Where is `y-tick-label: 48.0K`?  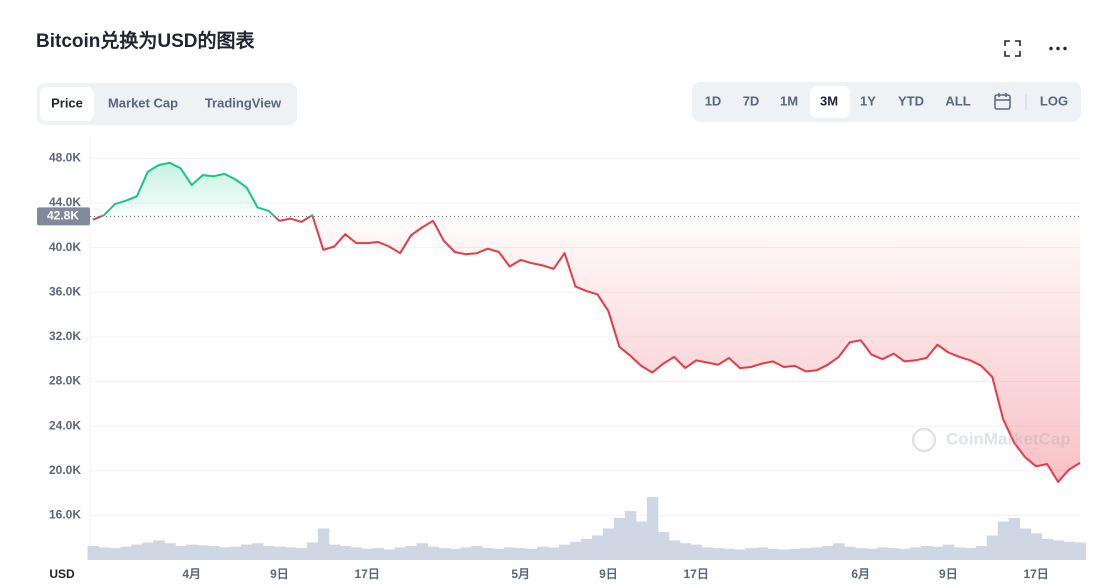
y-tick-label: 48.0K is located at coordinates (65, 157).